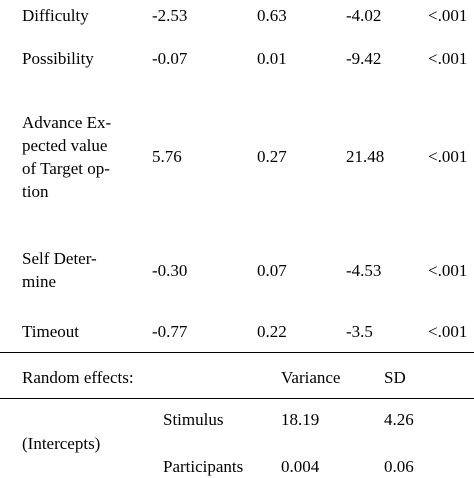  Describe the element at coordinates (399, 466) in the screenshot. I see `random-effect-sd-participants: 0.06` at that location.